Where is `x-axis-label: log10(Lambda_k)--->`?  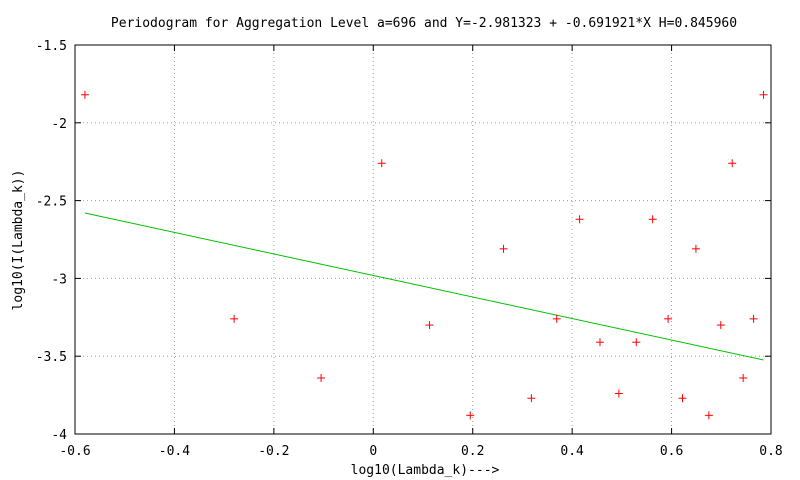
x-axis-label: log10(Lambda_k)---> is located at coordinates (425, 470).